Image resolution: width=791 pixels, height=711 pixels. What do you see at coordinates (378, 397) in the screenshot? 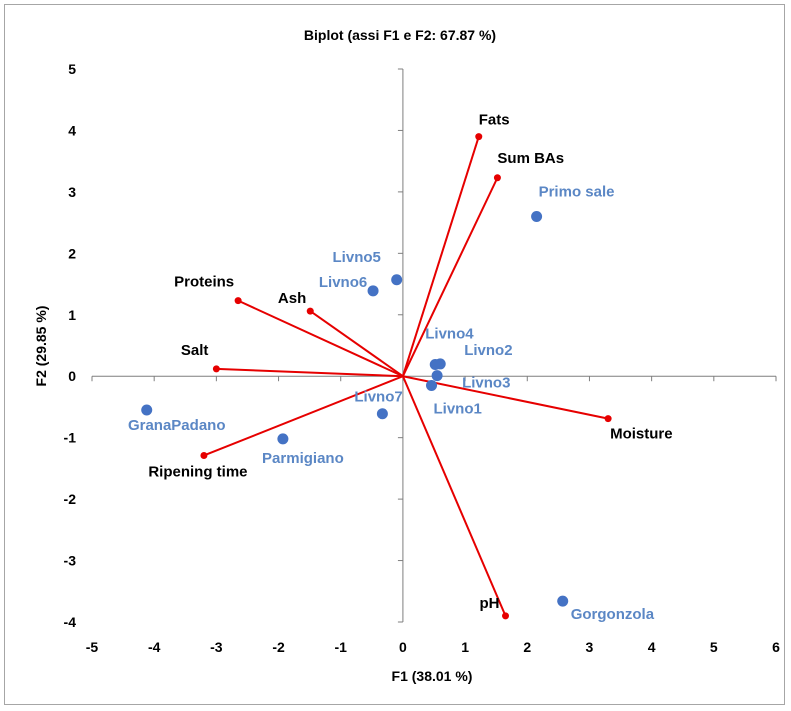
I see `observation-label: Livno7` at bounding box center [378, 397].